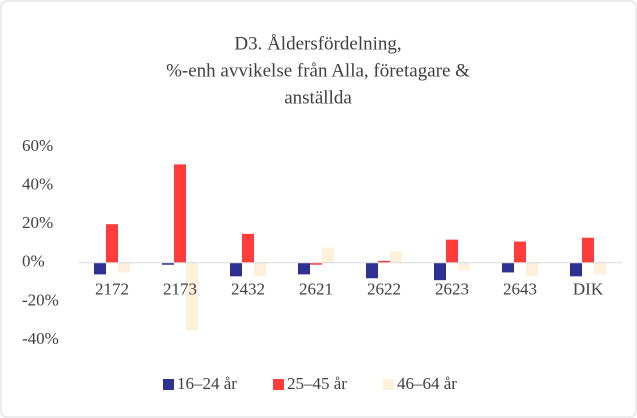 The width and height of the screenshot is (637, 418). Describe the element at coordinates (316, 289) in the screenshot. I see `x-tick-label: 2621` at that location.